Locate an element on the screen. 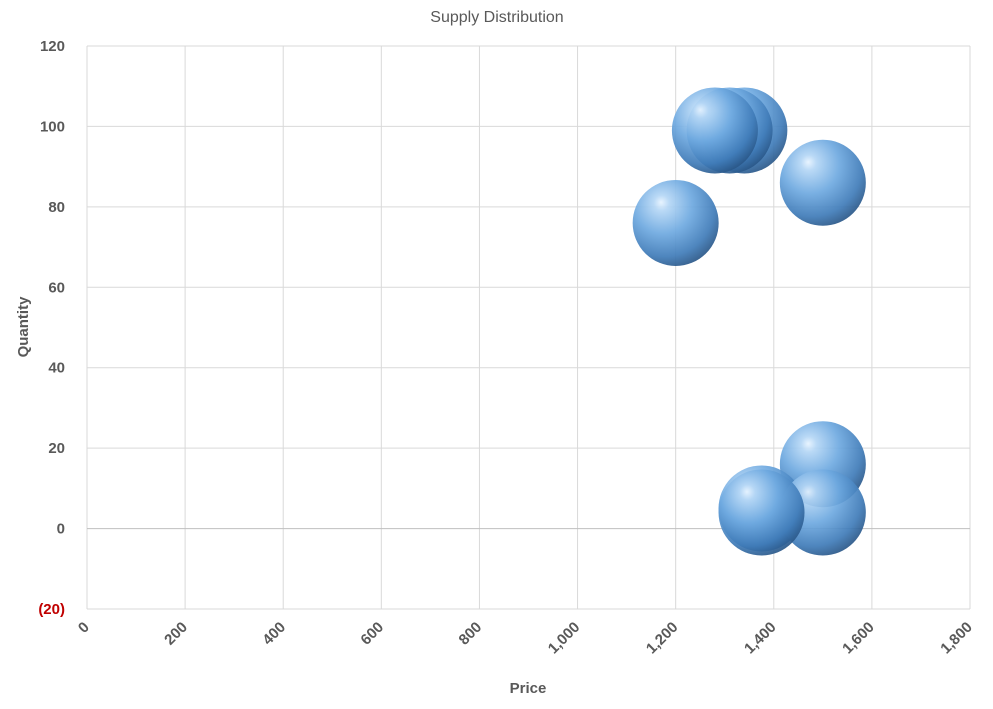 The height and width of the screenshot is (709, 993). y-tick-label: 40 is located at coordinates (56, 368).